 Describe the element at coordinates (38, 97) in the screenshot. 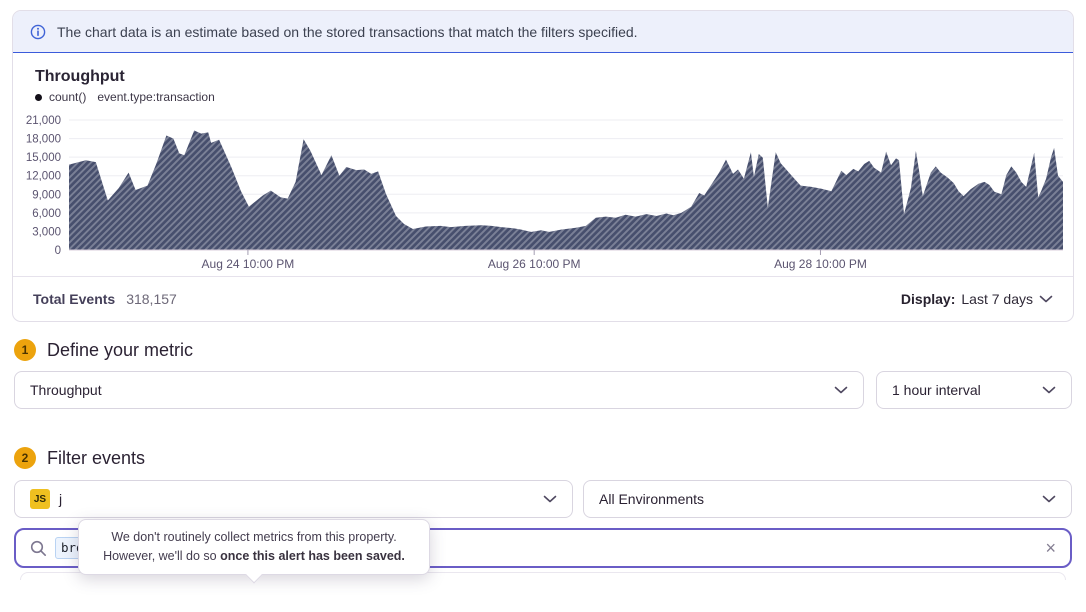

I see `legend-dot-icon` at that location.